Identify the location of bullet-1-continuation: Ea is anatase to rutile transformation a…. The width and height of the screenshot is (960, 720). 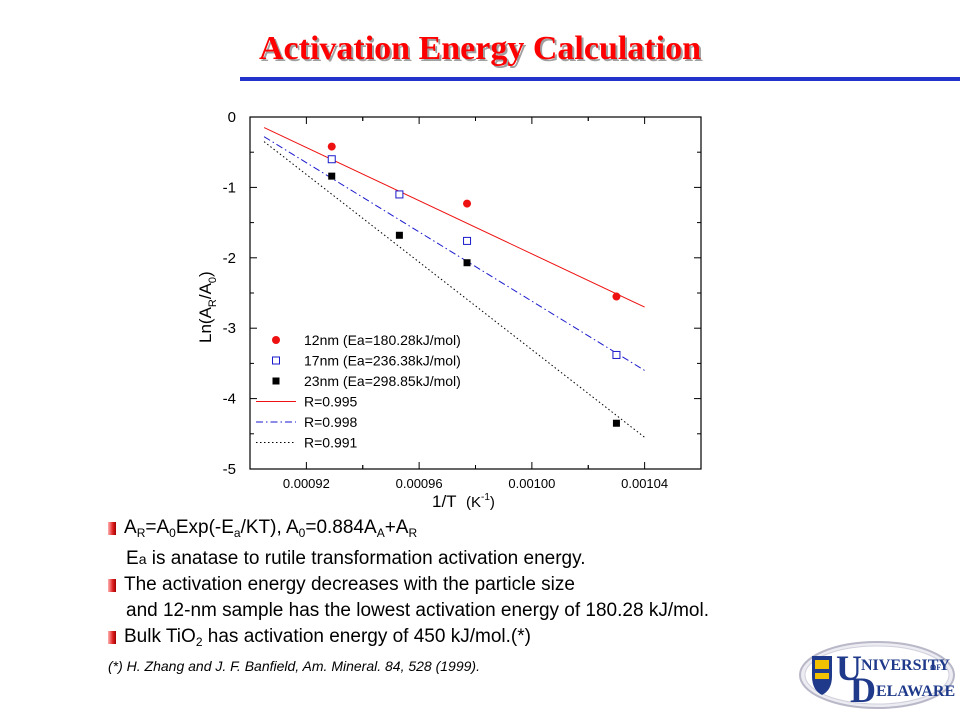
(356, 558).